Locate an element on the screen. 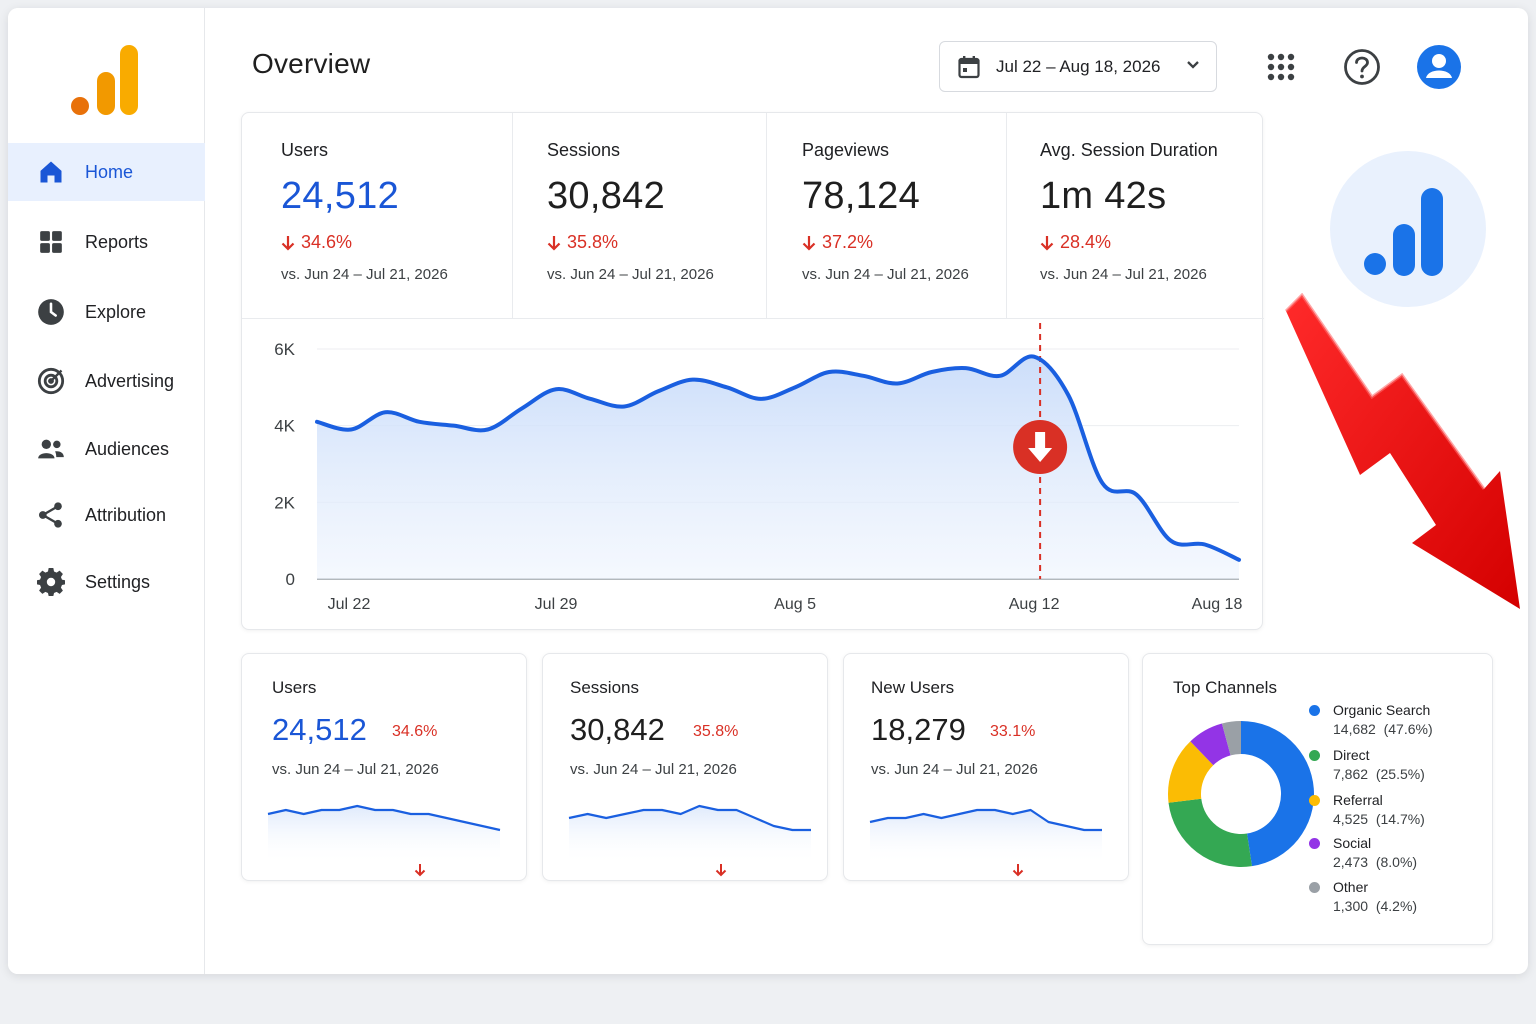 Image resolution: width=1536 pixels, height=1024 pixels. sidebar-item-explore: Explore is located at coordinates (106, 312).